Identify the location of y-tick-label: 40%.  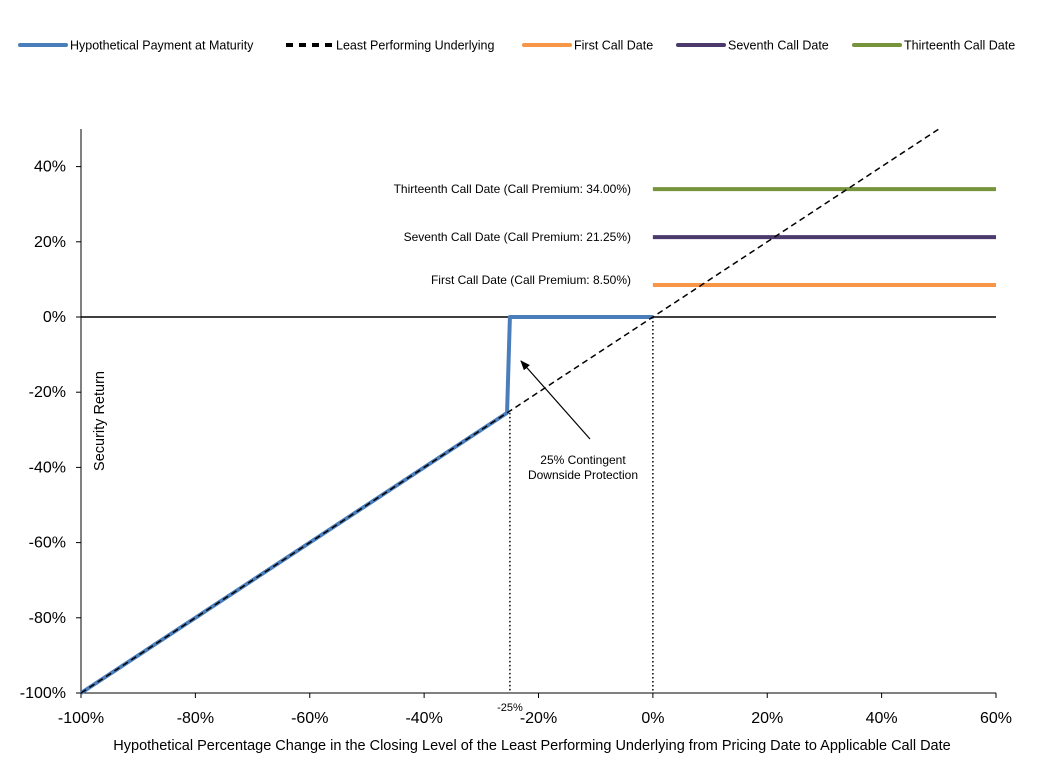
(50, 167).